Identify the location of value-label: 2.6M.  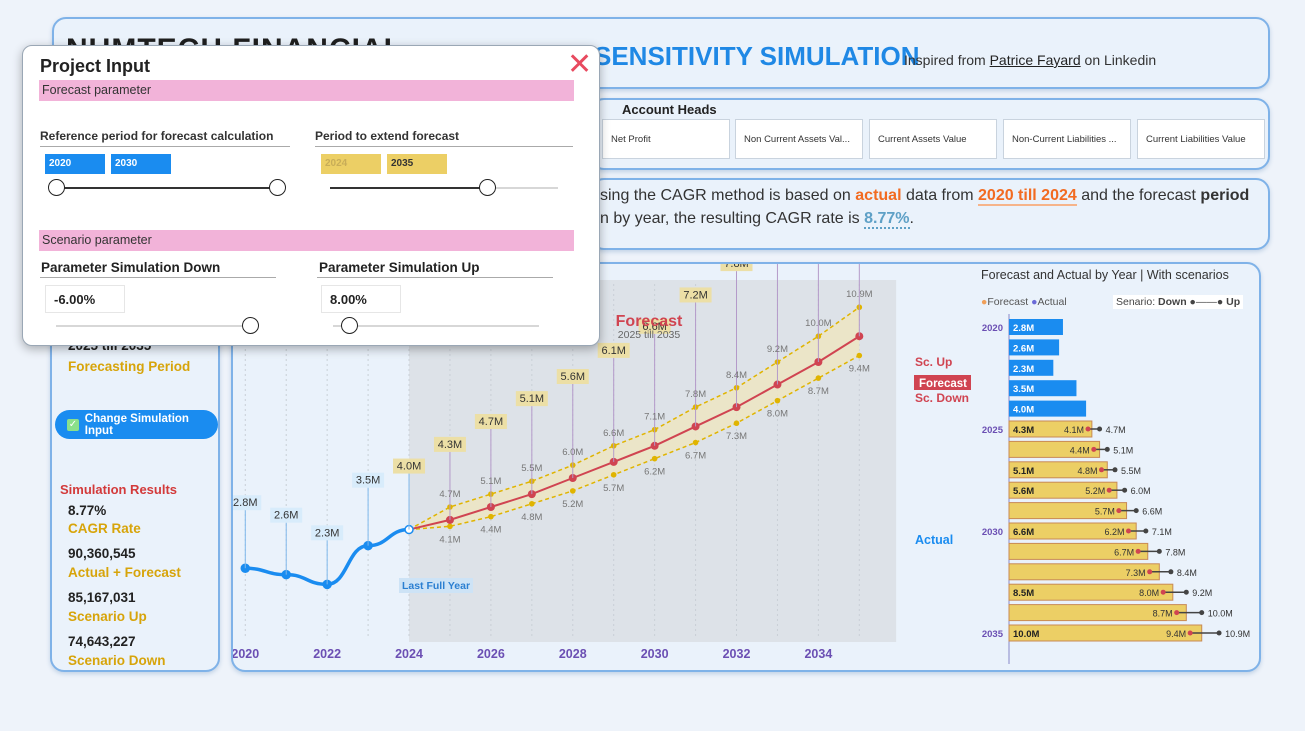
(286, 516).